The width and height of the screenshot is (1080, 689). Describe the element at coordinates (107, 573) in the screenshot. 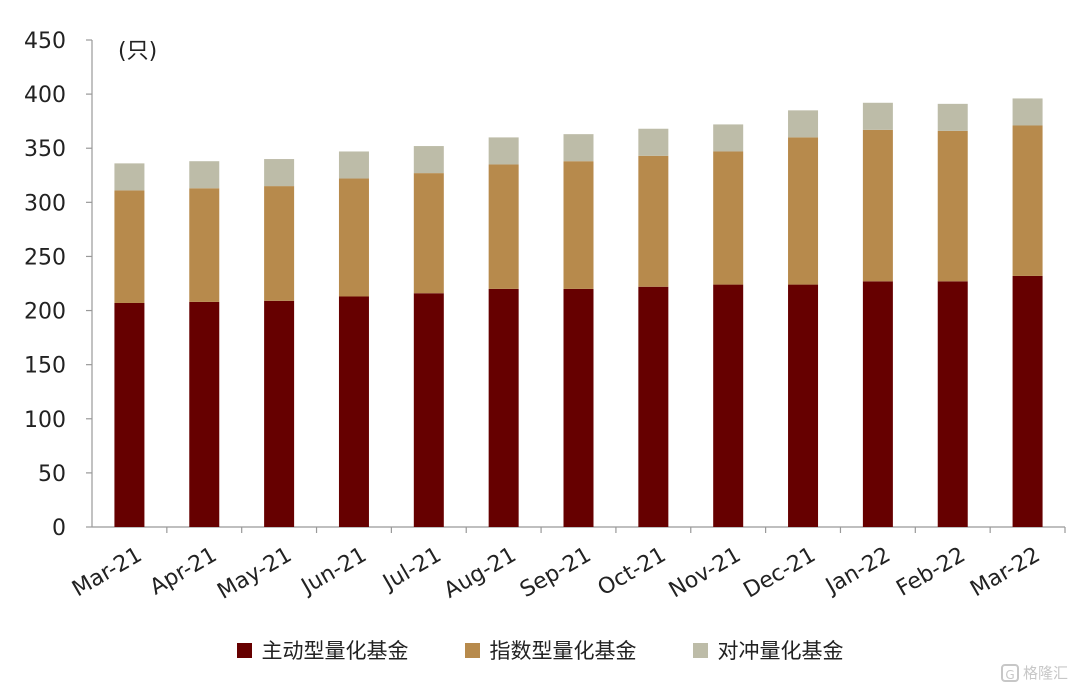

I see `x-tick-label-Mar-21: Mar-21` at that location.